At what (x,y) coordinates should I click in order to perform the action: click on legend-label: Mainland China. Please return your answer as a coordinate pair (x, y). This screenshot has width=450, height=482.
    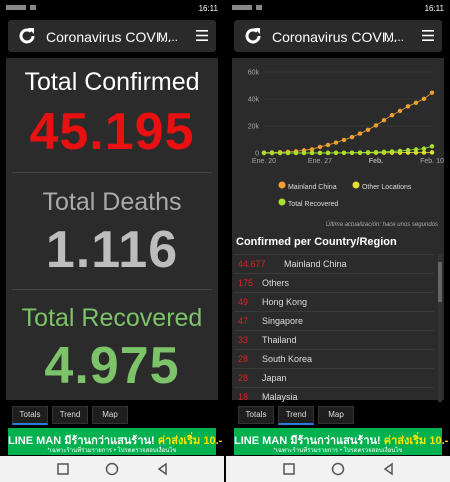
    Looking at the image, I should click on (312, 187).